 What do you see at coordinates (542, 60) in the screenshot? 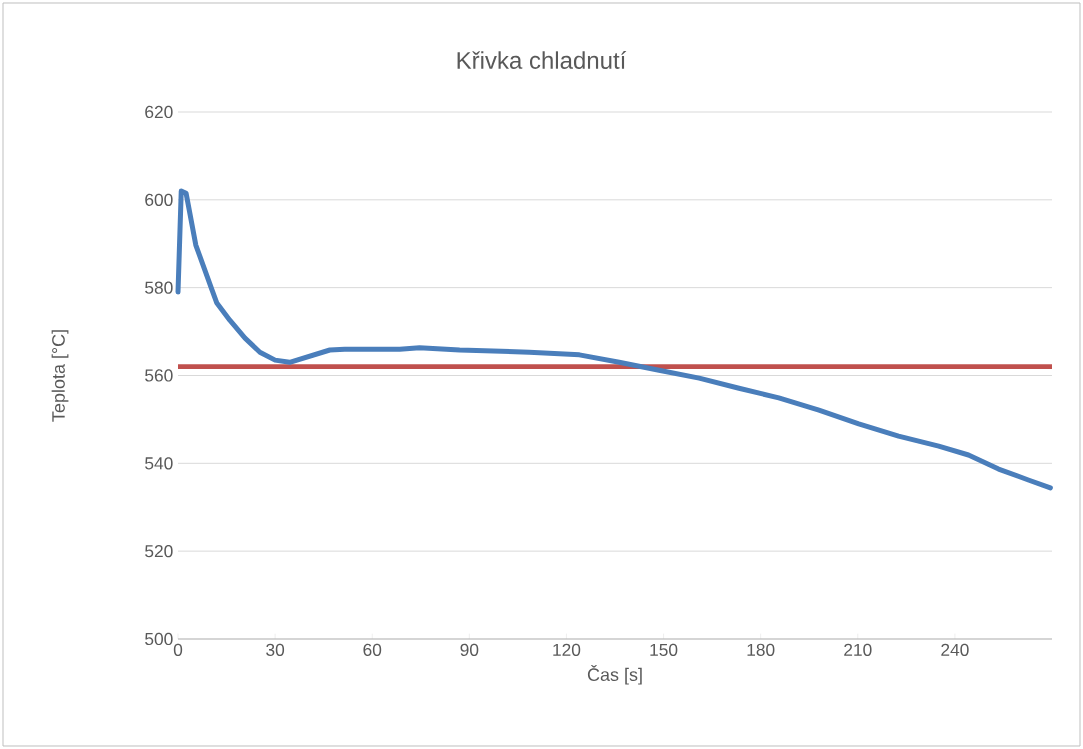
I see `chart-title: Křivka chladnutí` at bounding box center [542, 60].